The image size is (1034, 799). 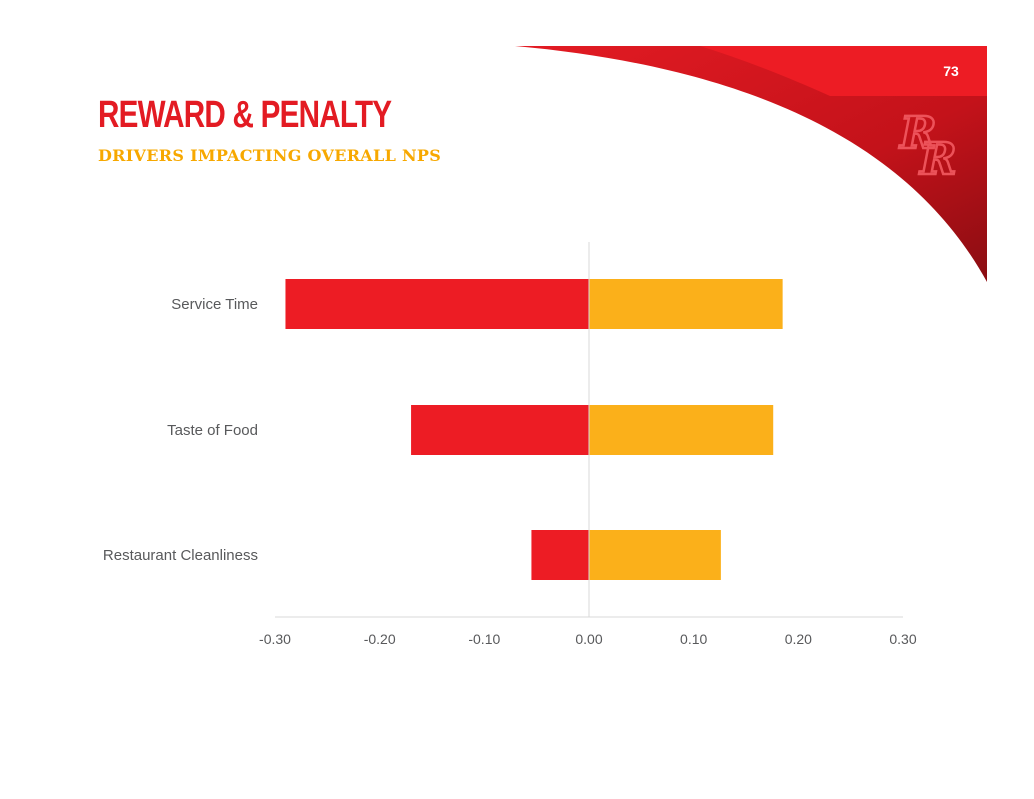 What do you see at coordinates (484, 639) in the screenshot?
I see `x-tick-label: -0.10` at bounding box center [484, 639].